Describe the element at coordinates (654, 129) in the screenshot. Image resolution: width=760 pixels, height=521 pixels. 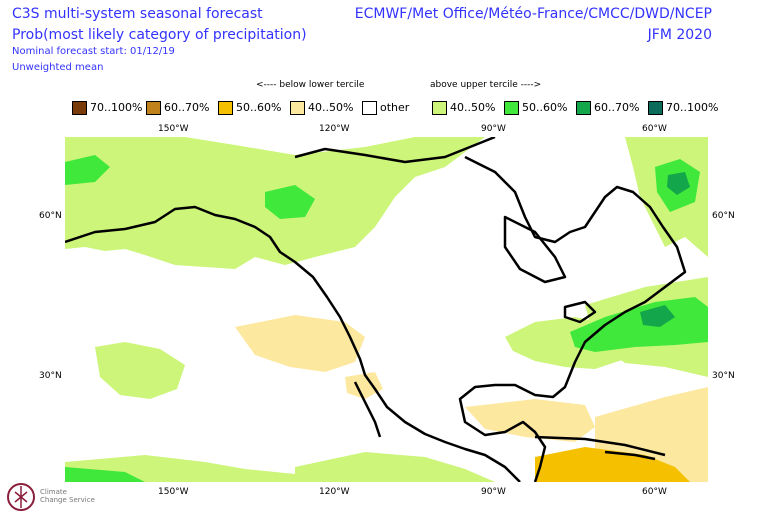
I see `lon-tick-top: 60°W` at that location.